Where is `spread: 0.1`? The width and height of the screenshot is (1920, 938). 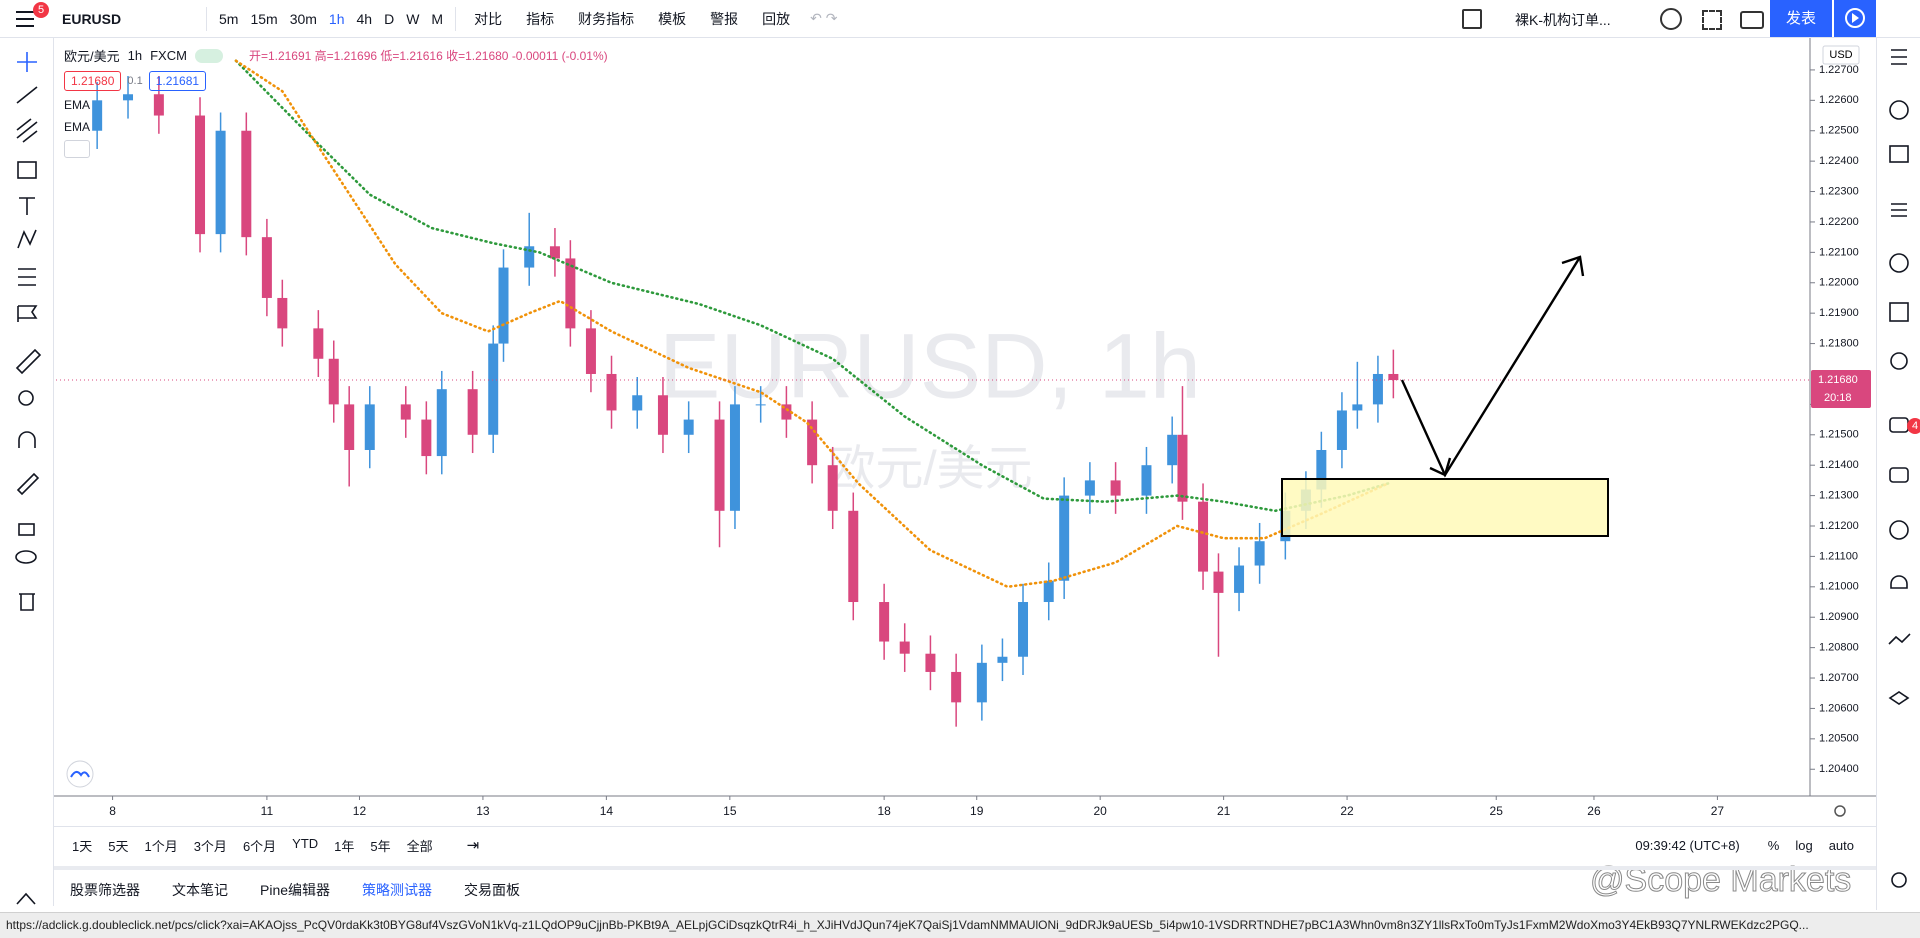
spread: 0.1 is located at coordinates (135, 81).